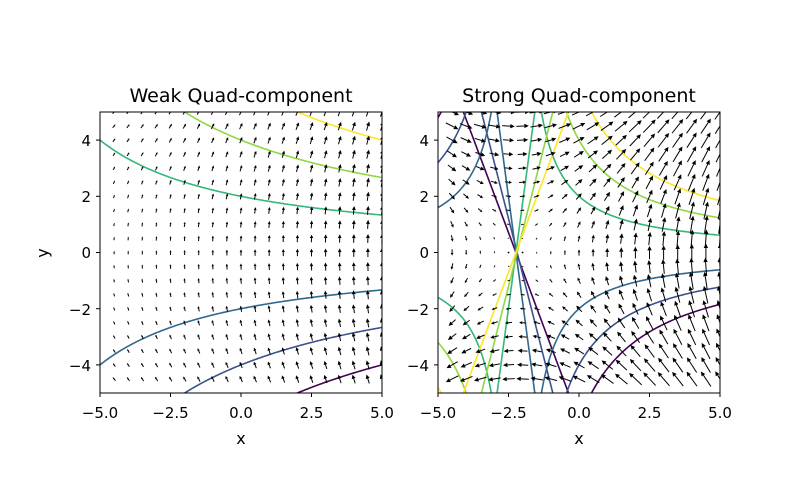  What do you see at coordinates (578, 438) in the screenshot?
I see `x-axis-label: x` at bounding box center [578, 438].